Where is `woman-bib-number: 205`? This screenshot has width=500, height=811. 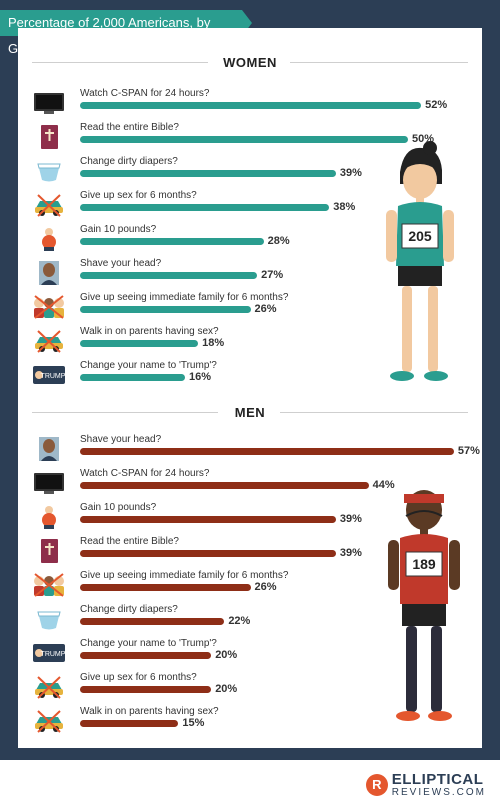
woman-bib-number: 205 is located at coordinates (420, 236).